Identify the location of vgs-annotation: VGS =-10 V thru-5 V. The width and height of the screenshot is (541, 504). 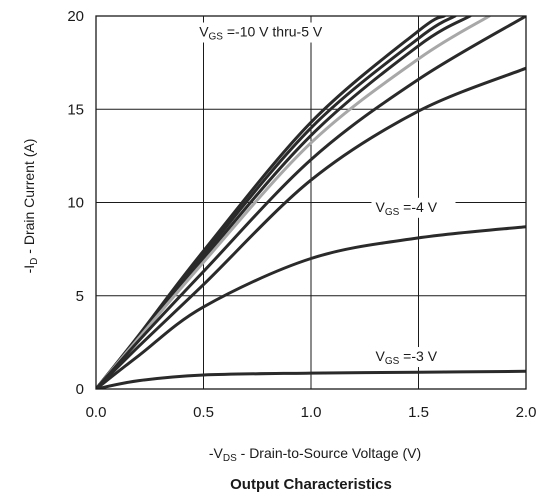
(261, 33).